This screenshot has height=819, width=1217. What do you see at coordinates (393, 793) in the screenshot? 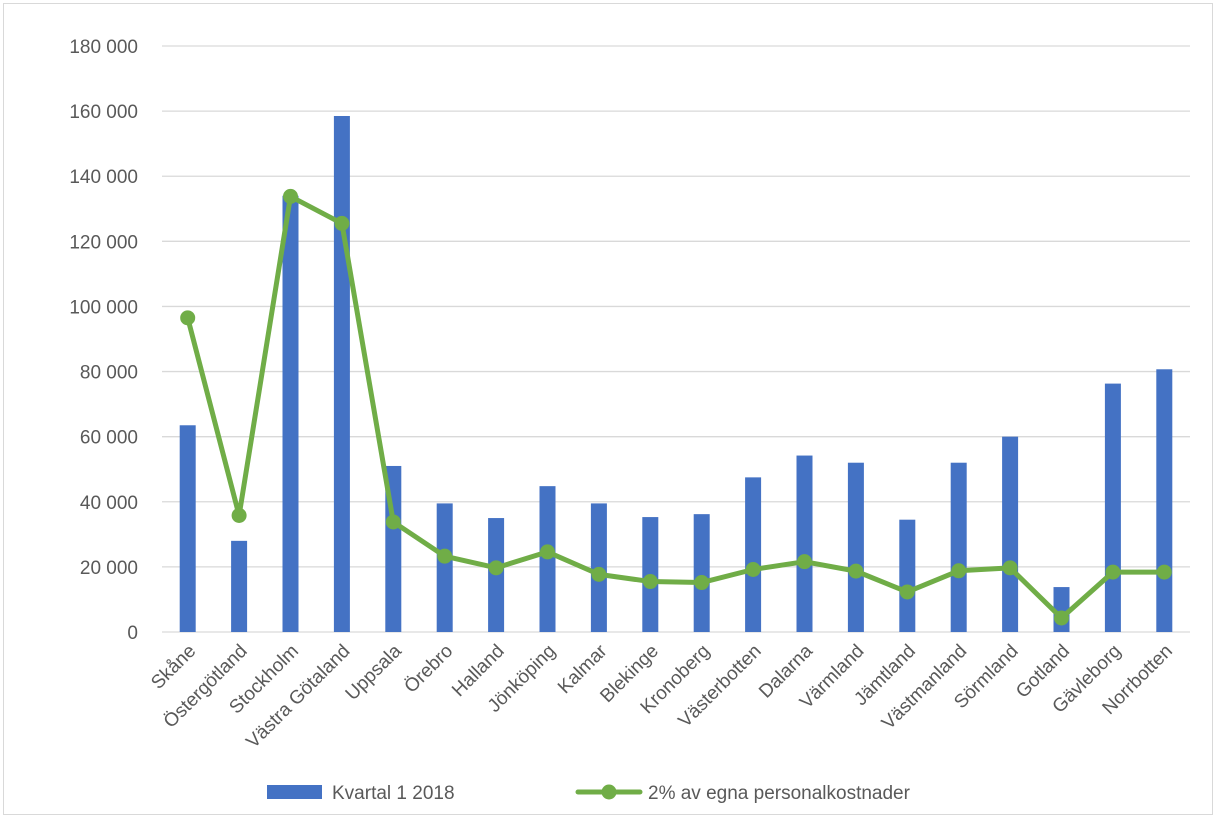
I see `legend-label-bar: Kvartal 1 2018` at bounding box center [393, 793].